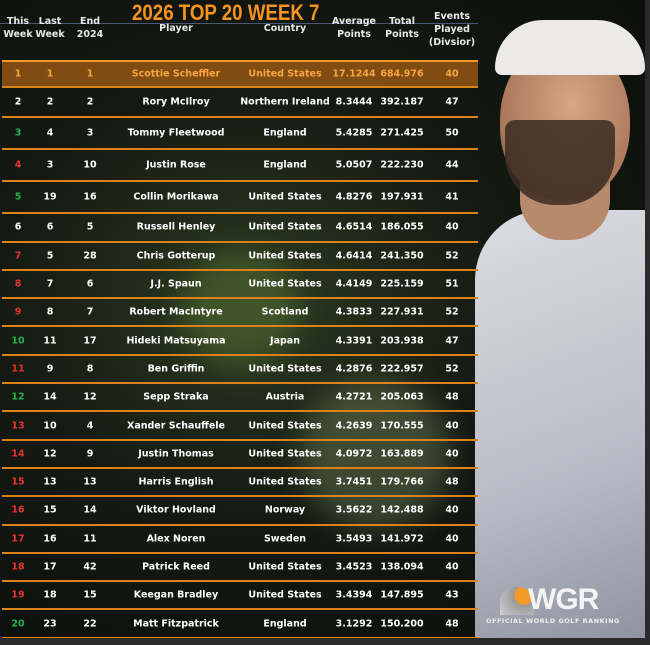  I want to click on cell-end: 9, so click(90, 454).